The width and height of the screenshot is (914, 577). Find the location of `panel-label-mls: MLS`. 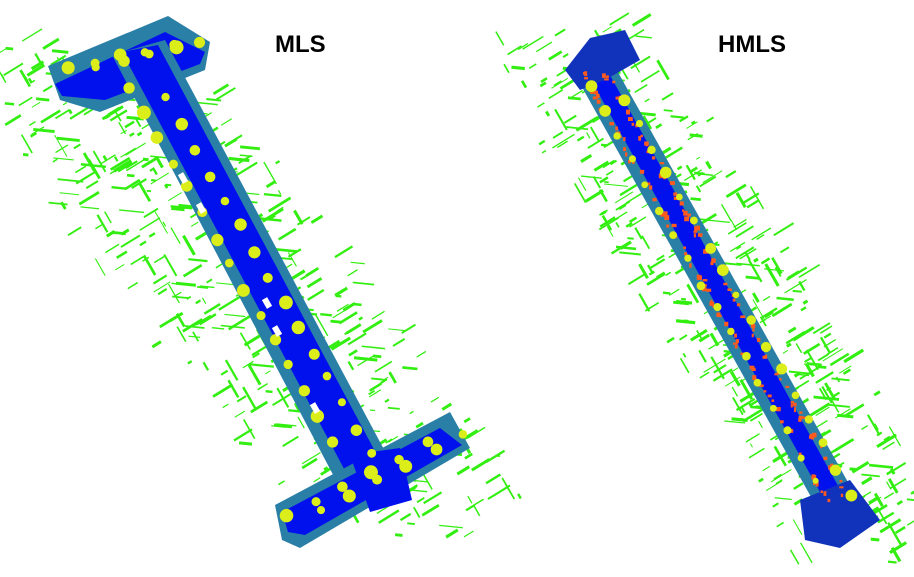

panel-label-mls: MLS is located at coordinates (300, 44).